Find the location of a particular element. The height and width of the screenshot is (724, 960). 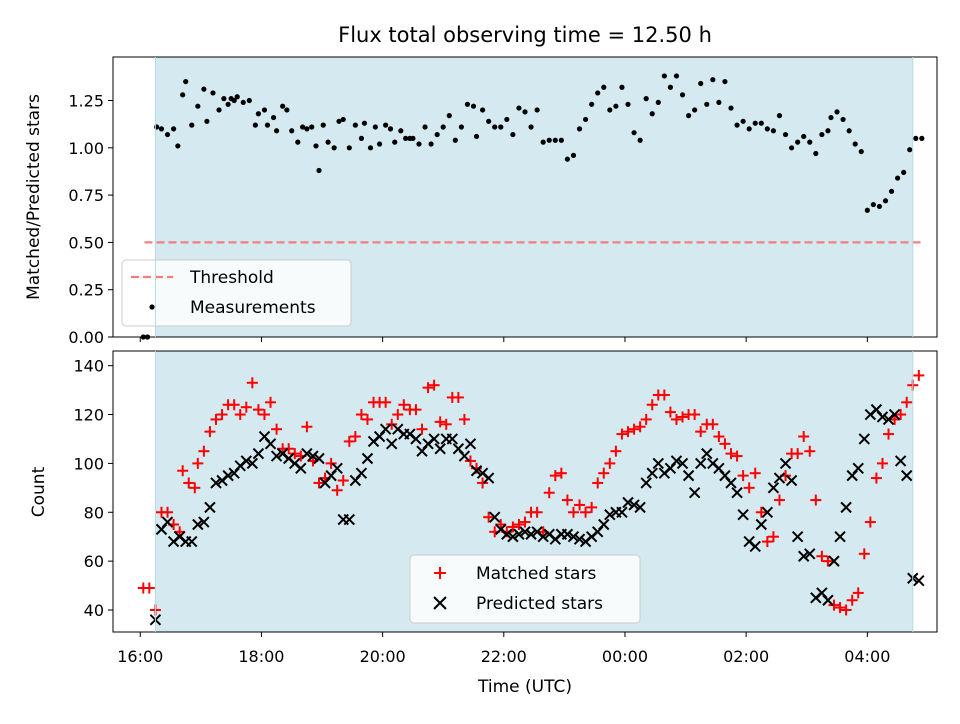

count-x-tick-label: 20:00 is located at coordinates (383, 656).